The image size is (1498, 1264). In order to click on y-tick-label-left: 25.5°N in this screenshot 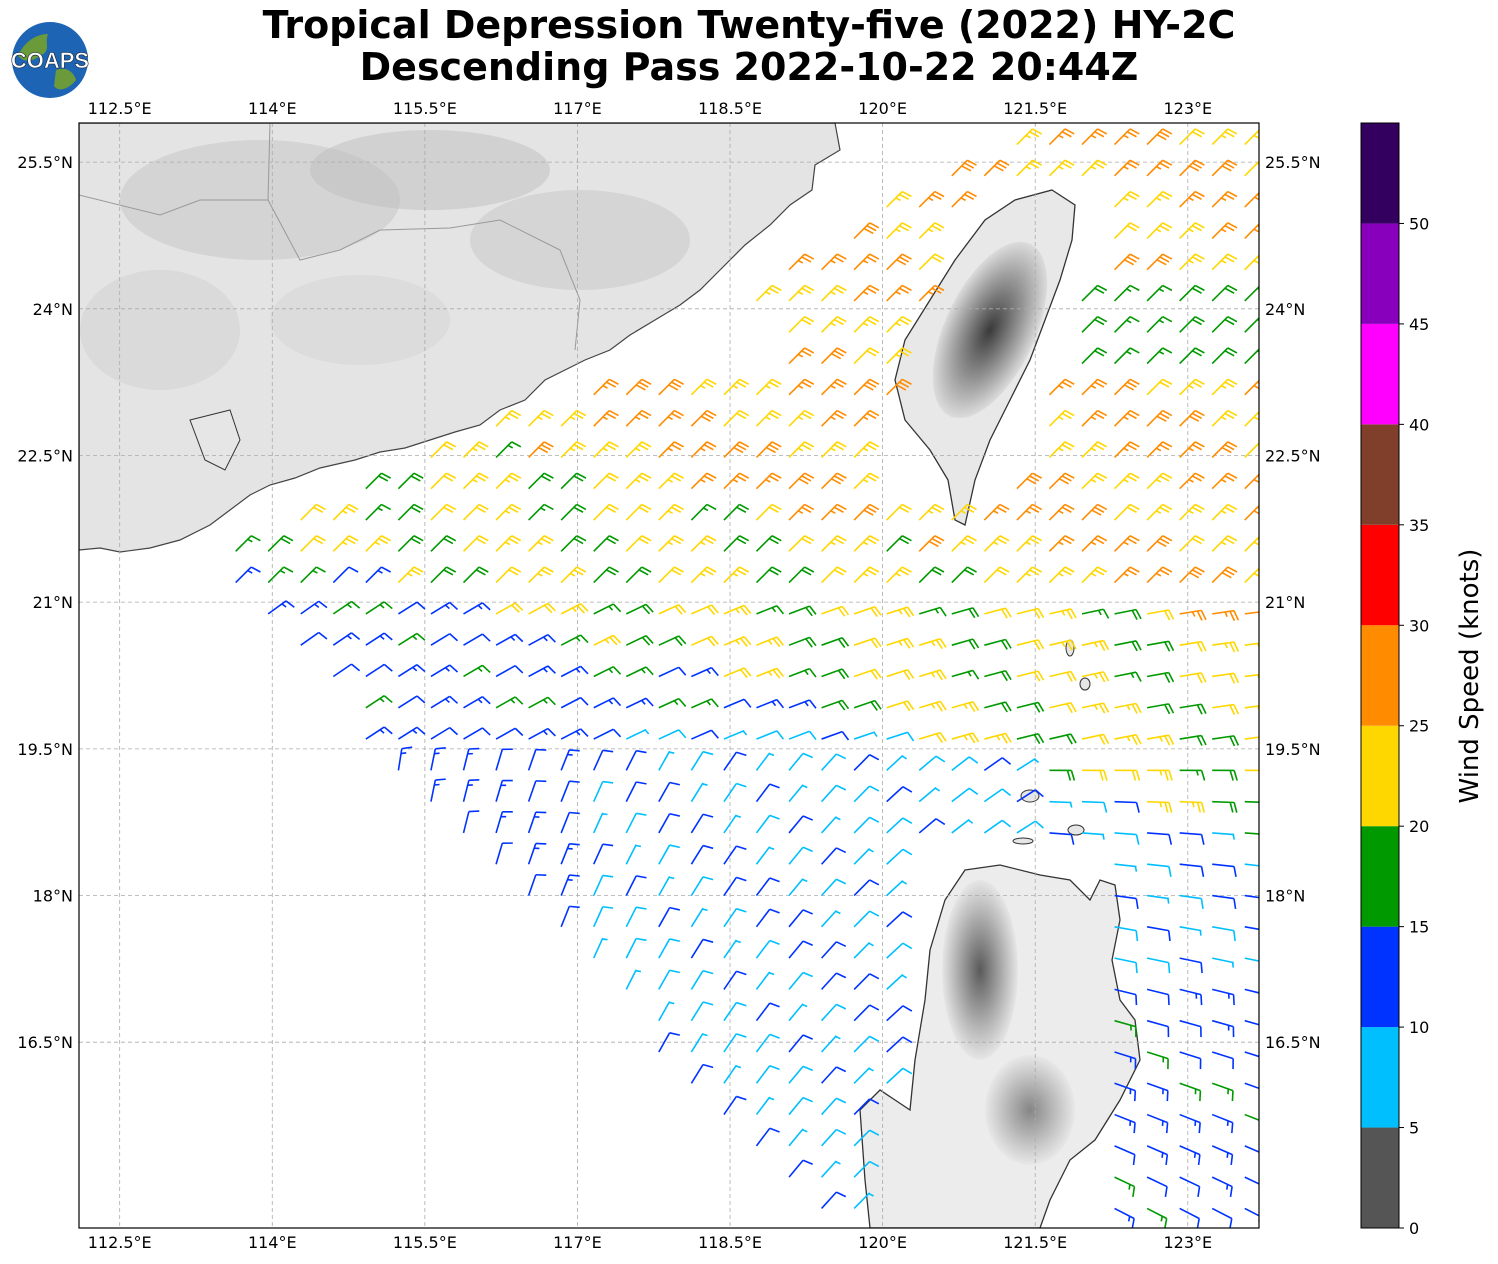, I will do `click(45, 162)`.